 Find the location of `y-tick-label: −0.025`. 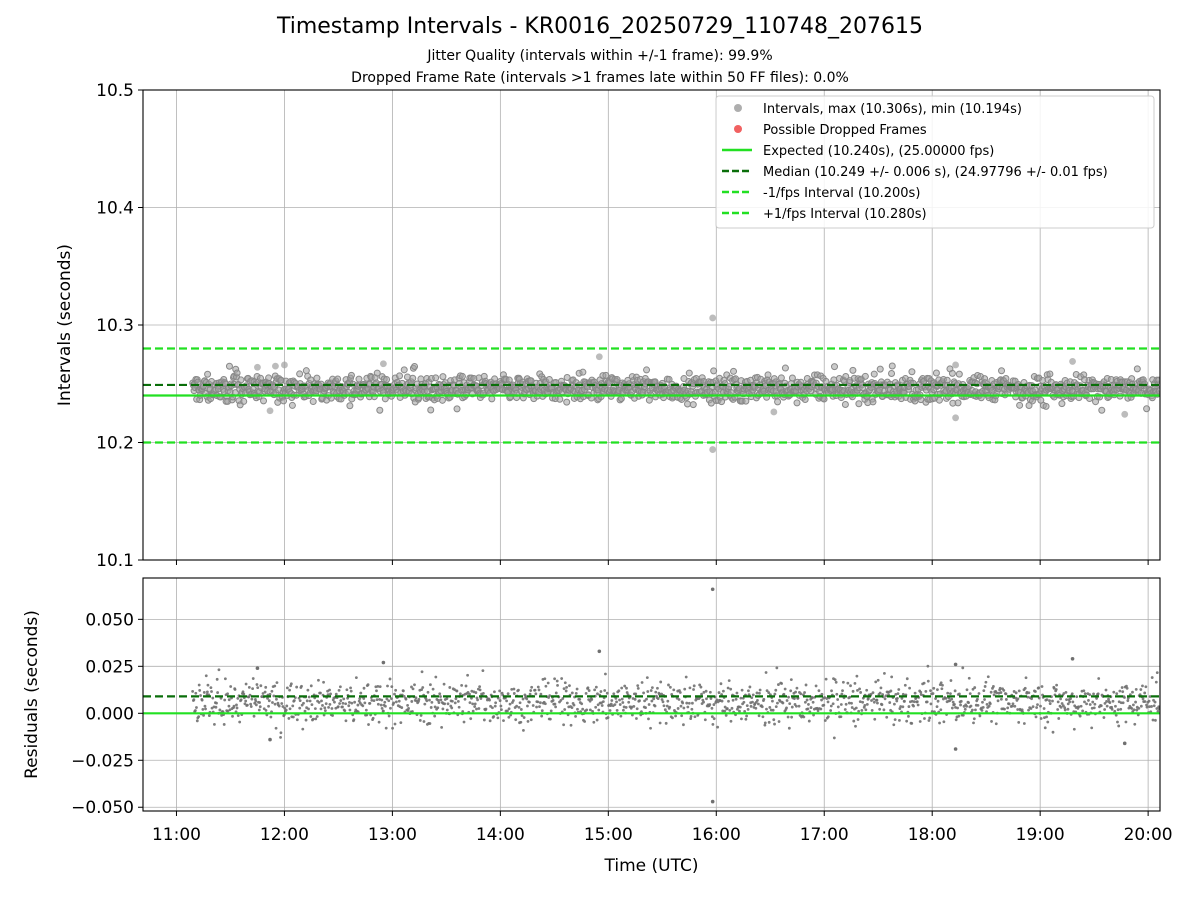

y-tick-label: −0.025 is located at coordinates (102, 761).